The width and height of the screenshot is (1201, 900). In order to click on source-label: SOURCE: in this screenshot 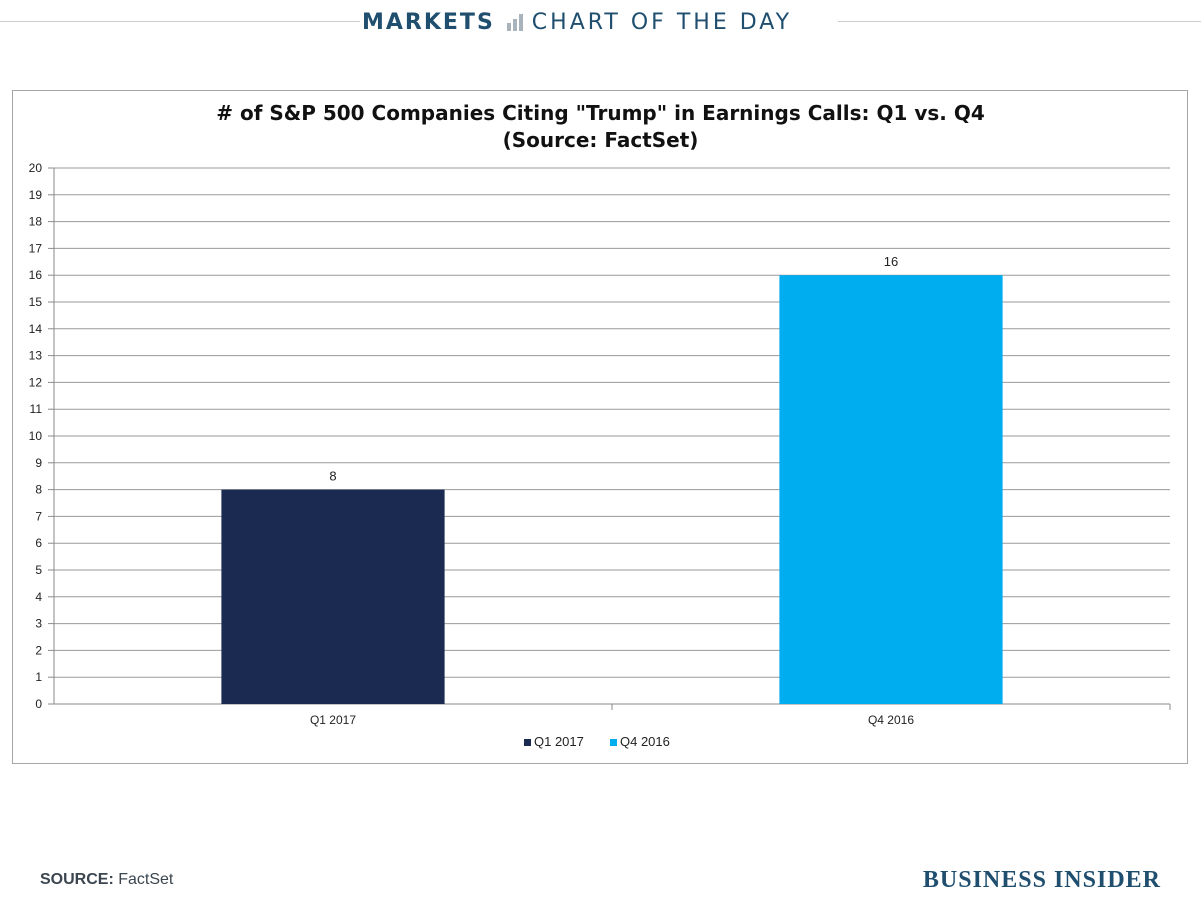, I will do `click(77, 879)`.